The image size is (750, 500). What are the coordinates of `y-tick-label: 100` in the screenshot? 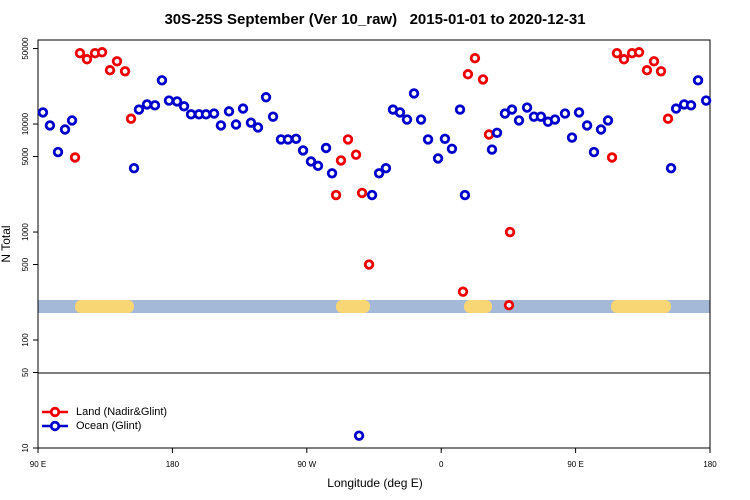 It's located at (25, 340).